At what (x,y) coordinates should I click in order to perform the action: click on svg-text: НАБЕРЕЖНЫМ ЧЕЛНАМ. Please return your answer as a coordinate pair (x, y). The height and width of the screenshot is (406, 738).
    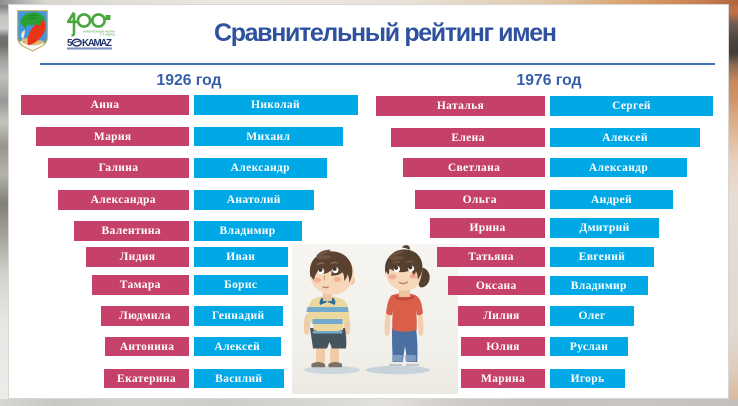
    Looking at the image, I should click on (99, 32).